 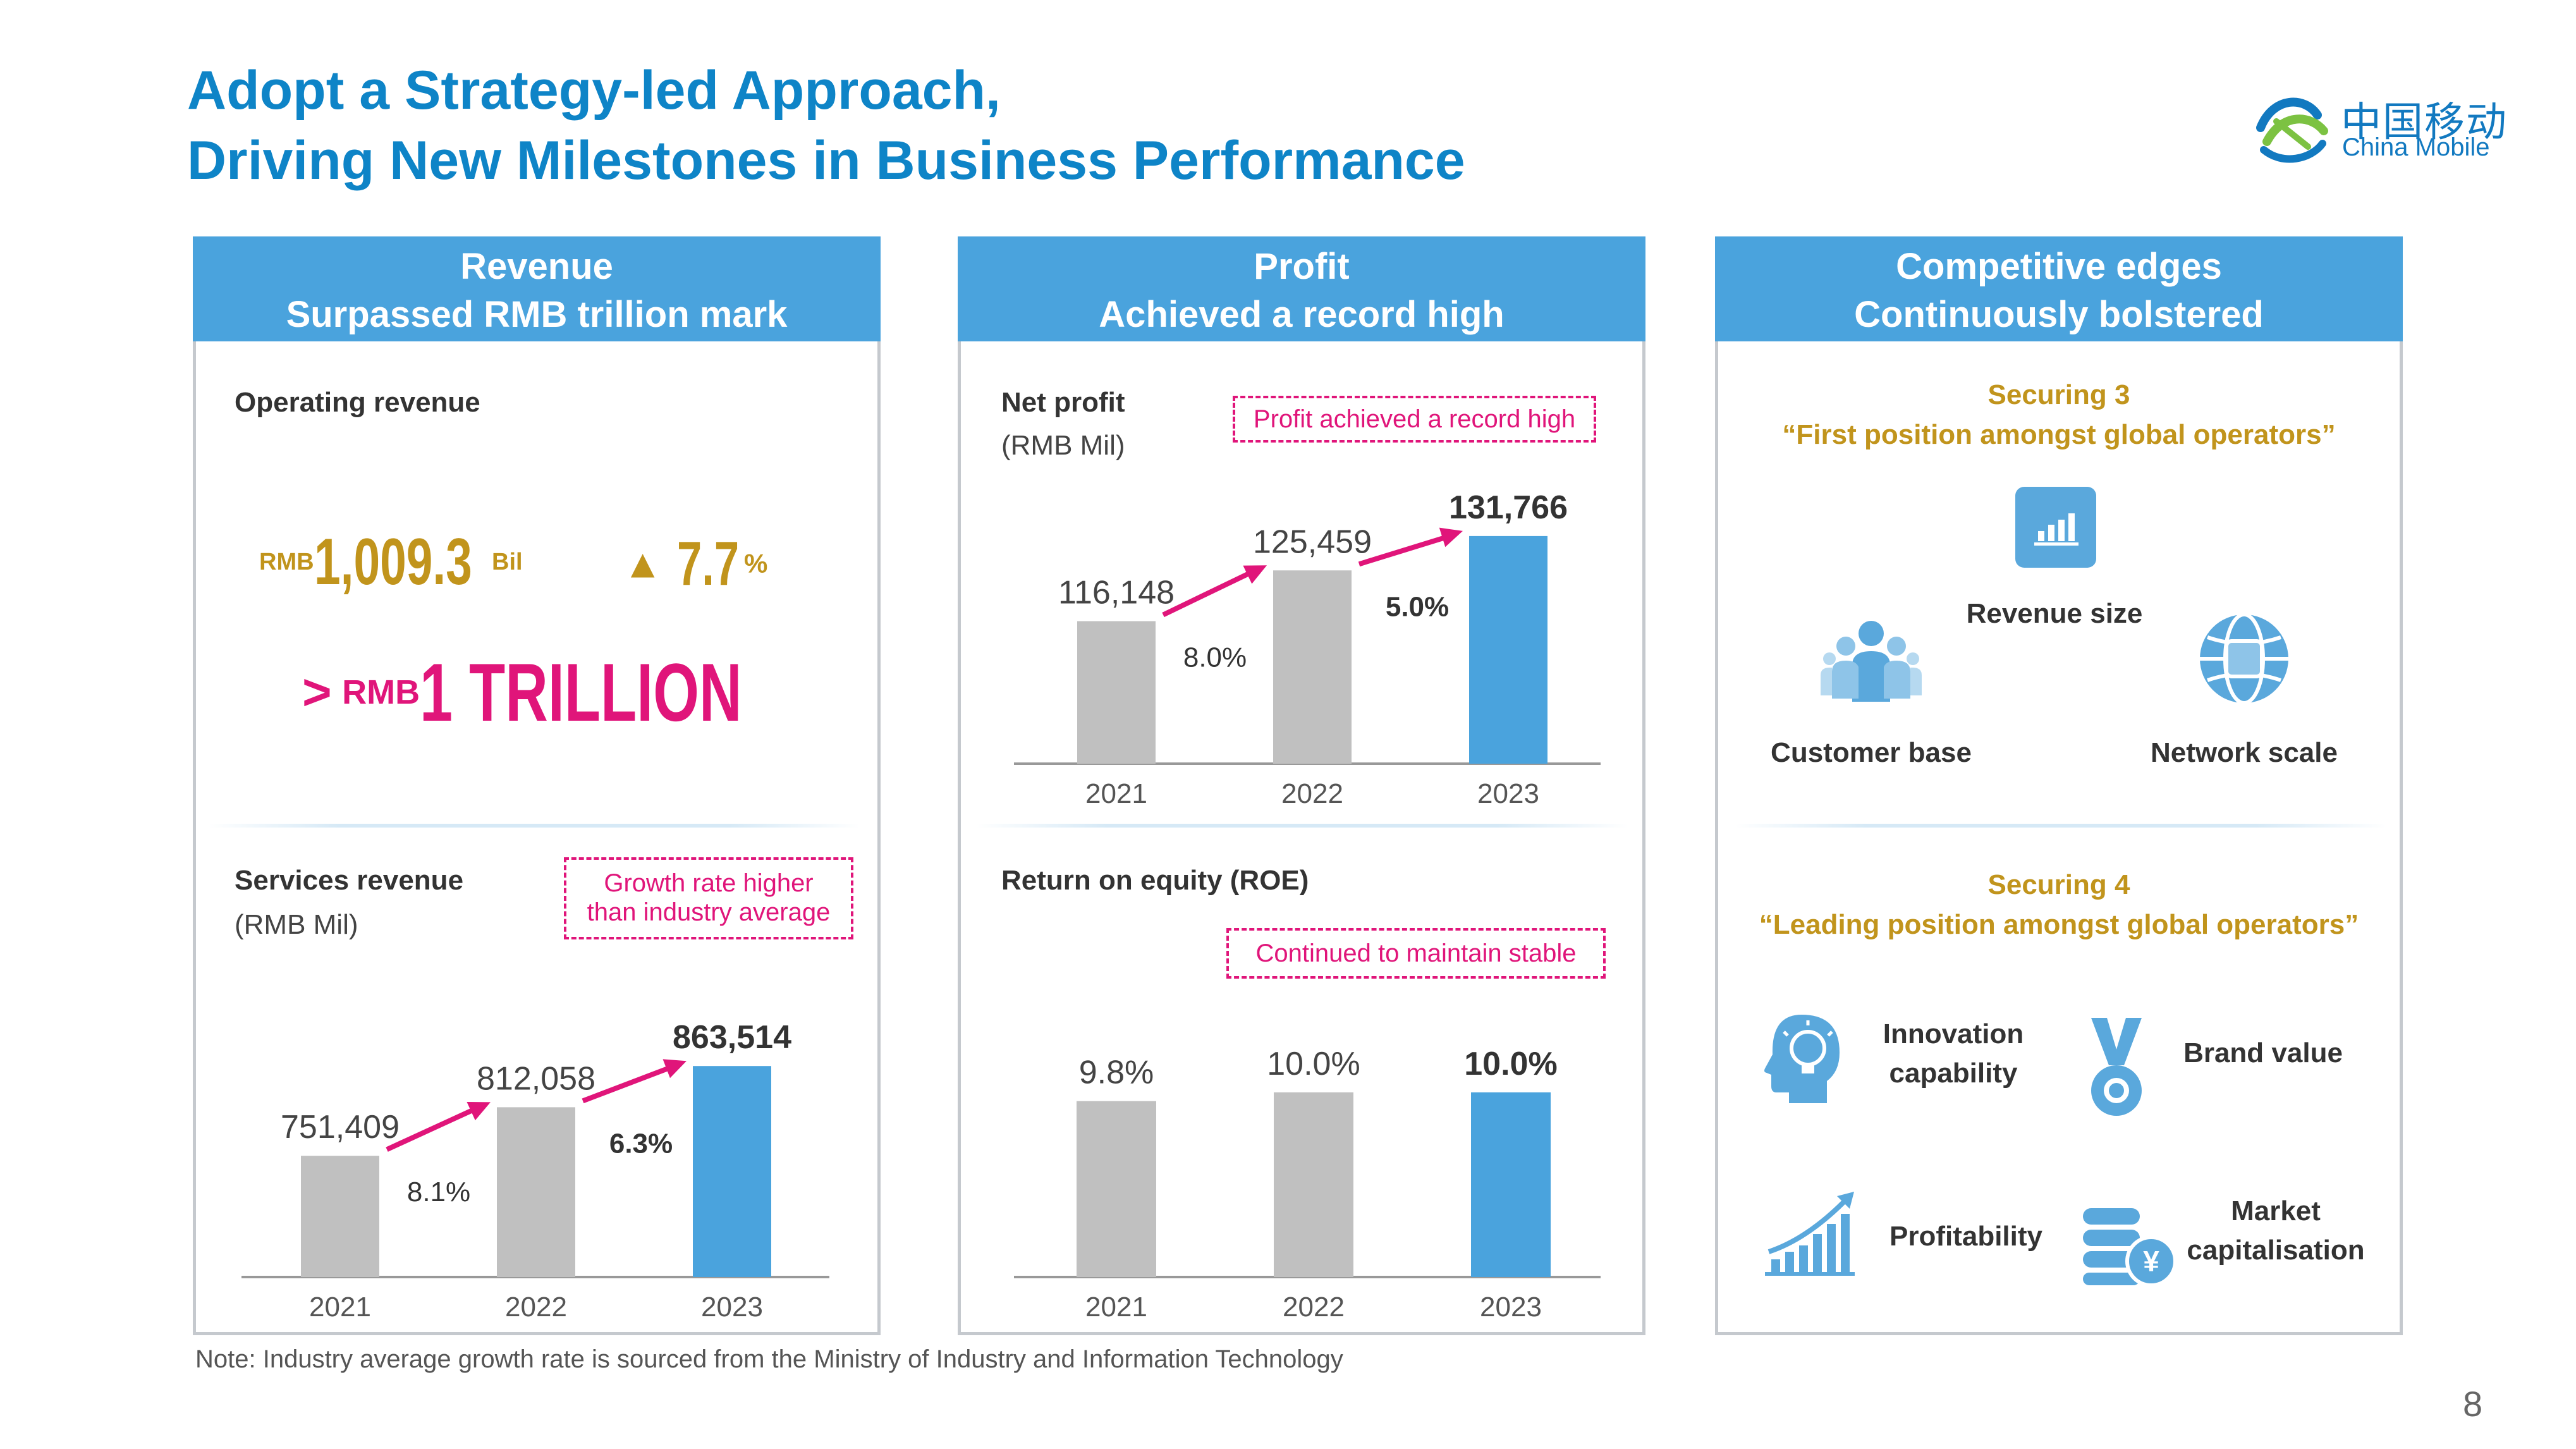 I want to click on revenue-header-line-2: Surpassed RMB trillion mark, so click(x=537, y=314).